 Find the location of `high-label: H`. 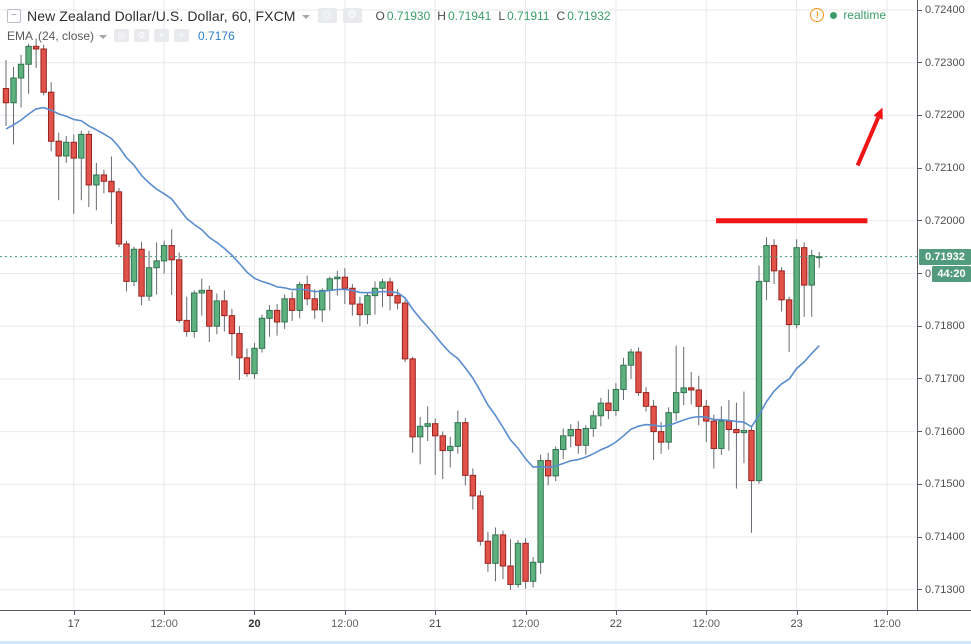

high-label: H is located at coordinates (441, 15).